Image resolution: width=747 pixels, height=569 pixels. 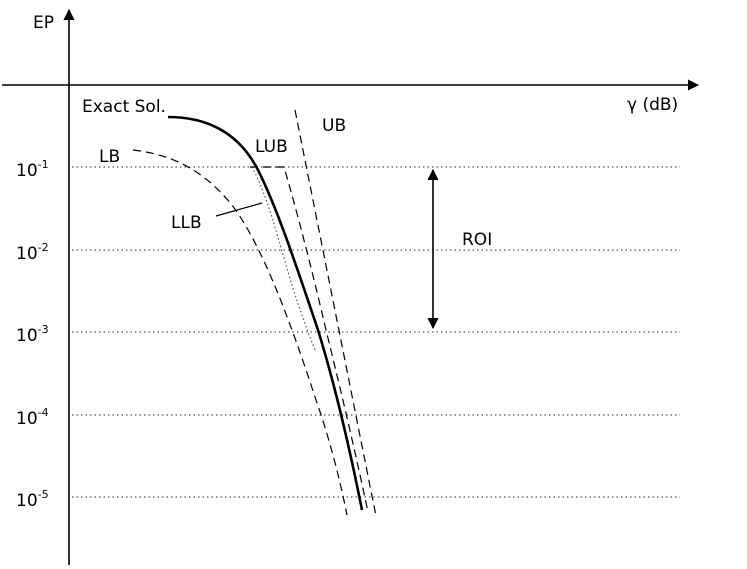 What do you see at coordinates (124, 107) in the screenshot?
I see `exact-solution-label: Exact Sol.` at bounding box center [124, 107].